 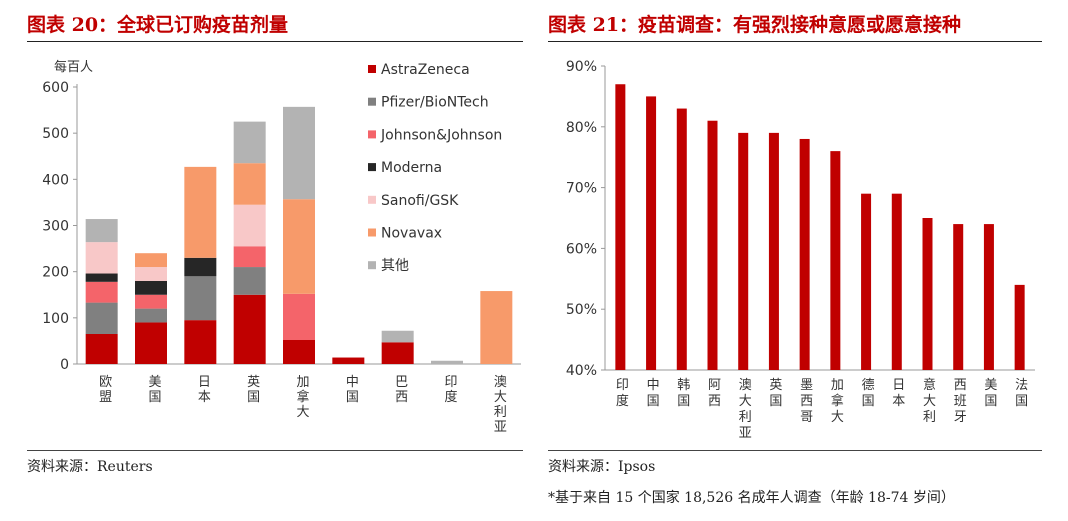 What do you see at coordinates (450, 390) in the screenshot?
I see `left-x-tick-label: 印度` at bounding box center [450, 390].